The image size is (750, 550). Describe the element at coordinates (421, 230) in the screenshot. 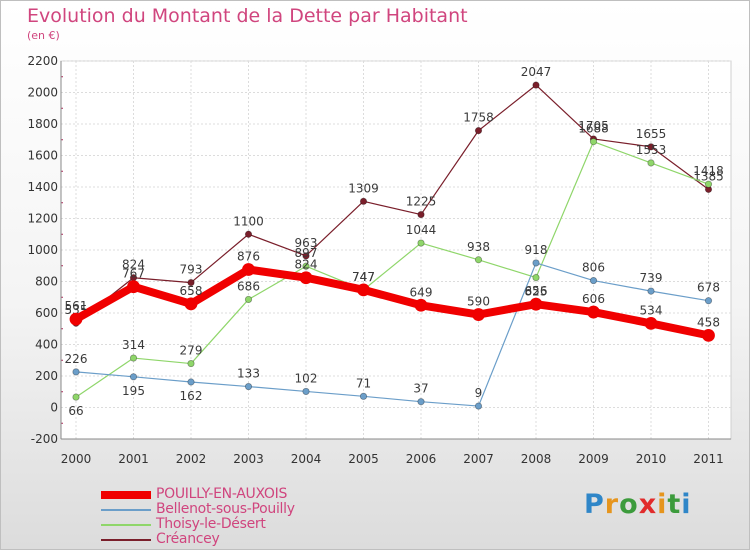

I see `data-label: 1044` at that location.